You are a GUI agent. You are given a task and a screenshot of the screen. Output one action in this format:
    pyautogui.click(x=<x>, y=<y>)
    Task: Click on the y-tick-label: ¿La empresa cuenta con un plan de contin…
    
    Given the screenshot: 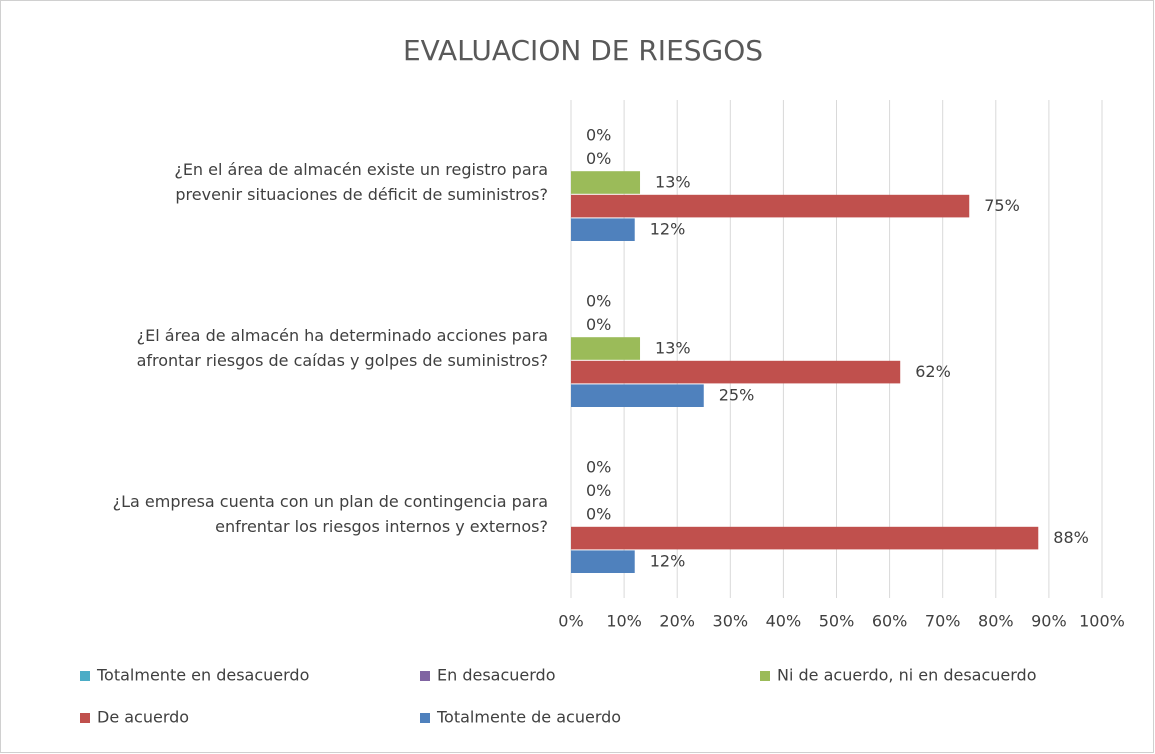 What is the action you would take?
    pyautogui.click(x=330, y=501)
    